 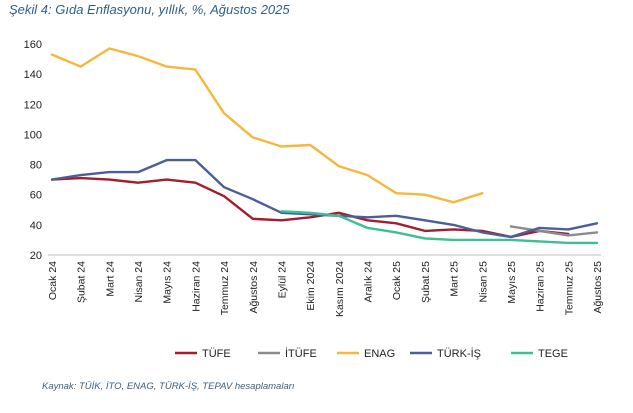 What do you see at coordinates (455, 279) in the screenshot?
I see `x-tick-label: Mart 25` at bounding box center [455, 279].